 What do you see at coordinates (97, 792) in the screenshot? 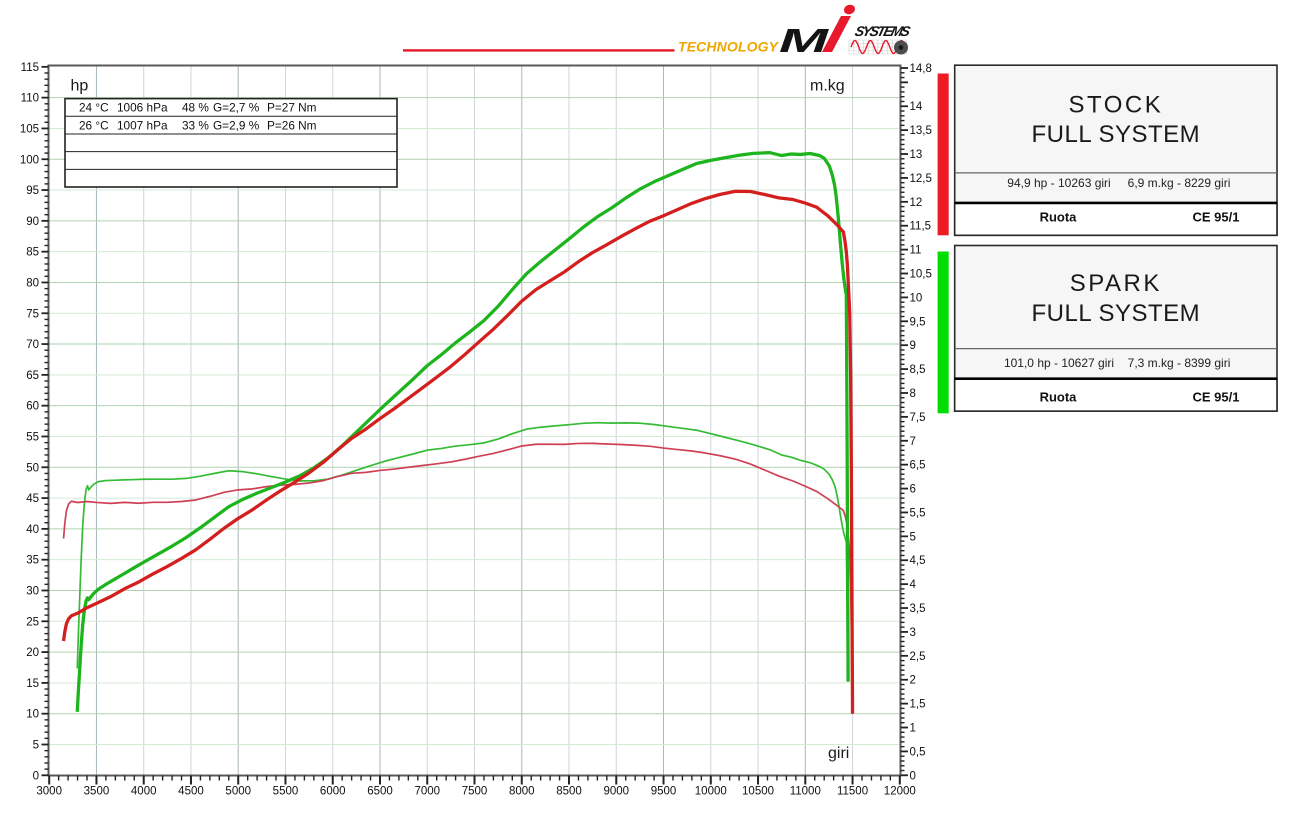
I see `svg-text: 3500` at bounding box center [97, 792].